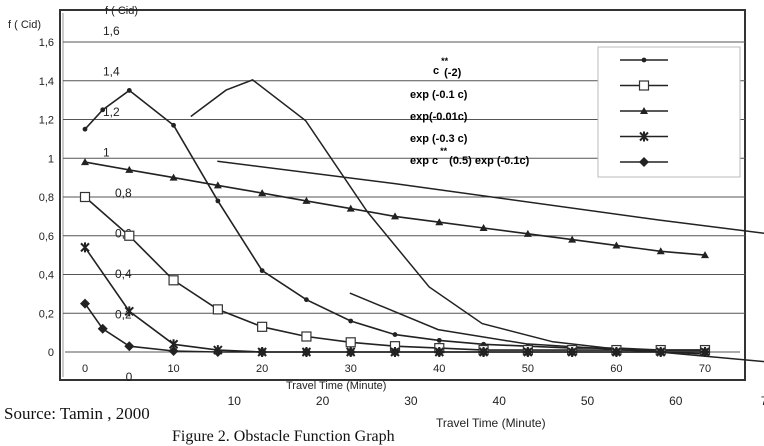 The width and height of the screenshot is (764, 446). Describe the element at coordinates (85, 369) in the screenshot. I see `x-tick-label: 0` at that location.